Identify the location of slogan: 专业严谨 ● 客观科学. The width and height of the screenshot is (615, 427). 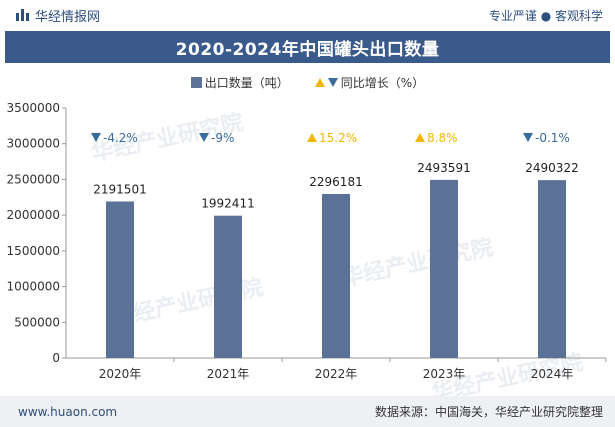
(545, 15).